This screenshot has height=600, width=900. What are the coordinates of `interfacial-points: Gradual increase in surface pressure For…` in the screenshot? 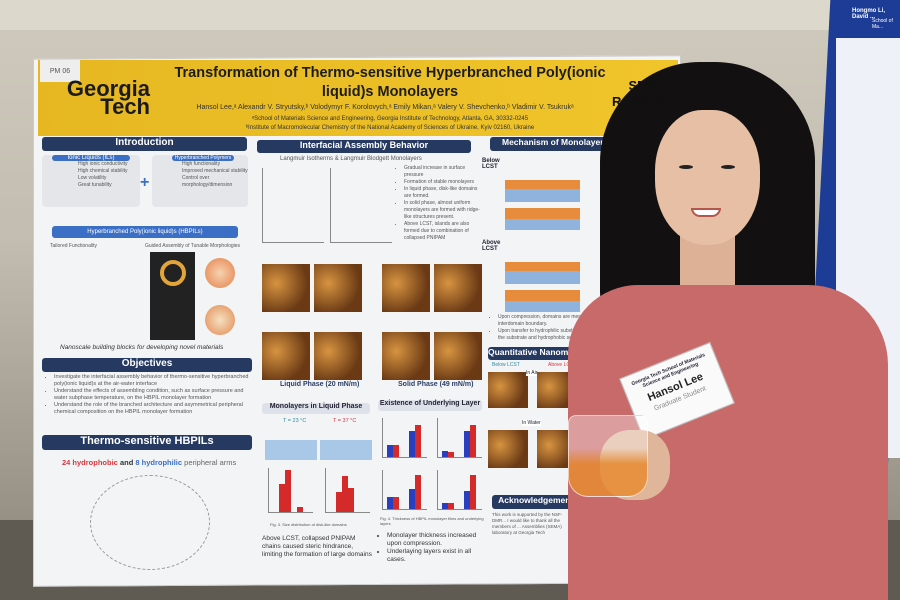 It's located at (440, 203).